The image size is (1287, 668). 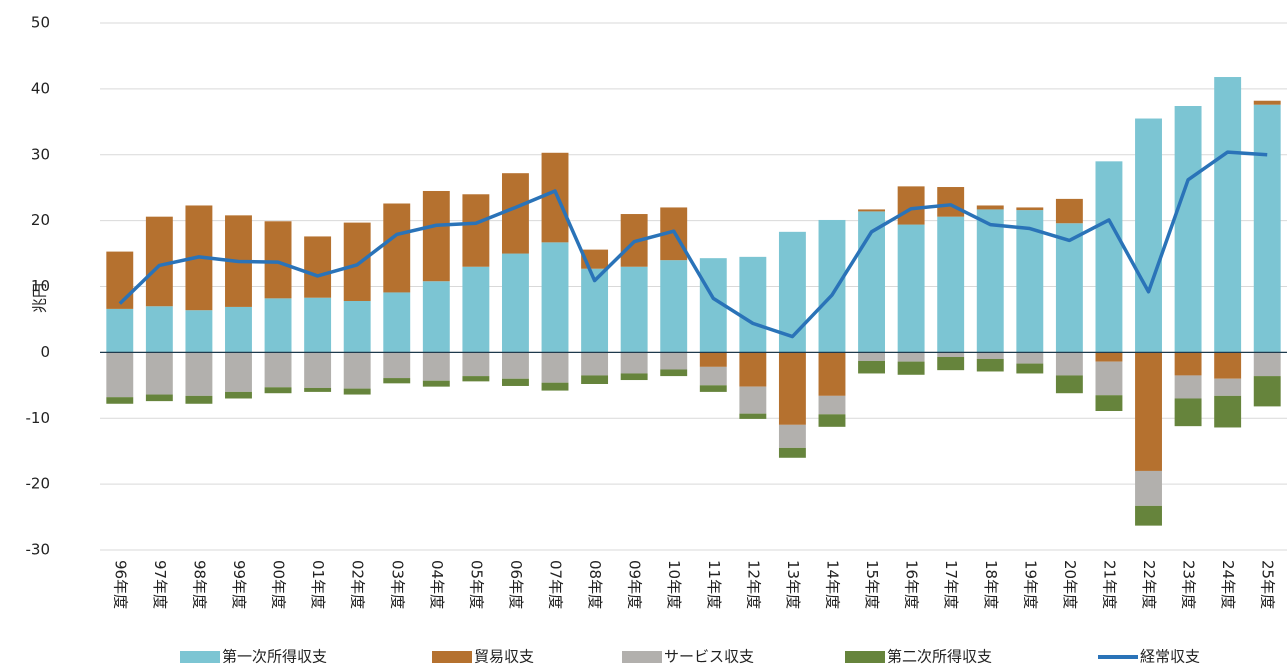 What do you see at coordinates (1030, 584) in the screenshot?
I see `x-tick-label: 19年度` at bounding box center [1030, 584].